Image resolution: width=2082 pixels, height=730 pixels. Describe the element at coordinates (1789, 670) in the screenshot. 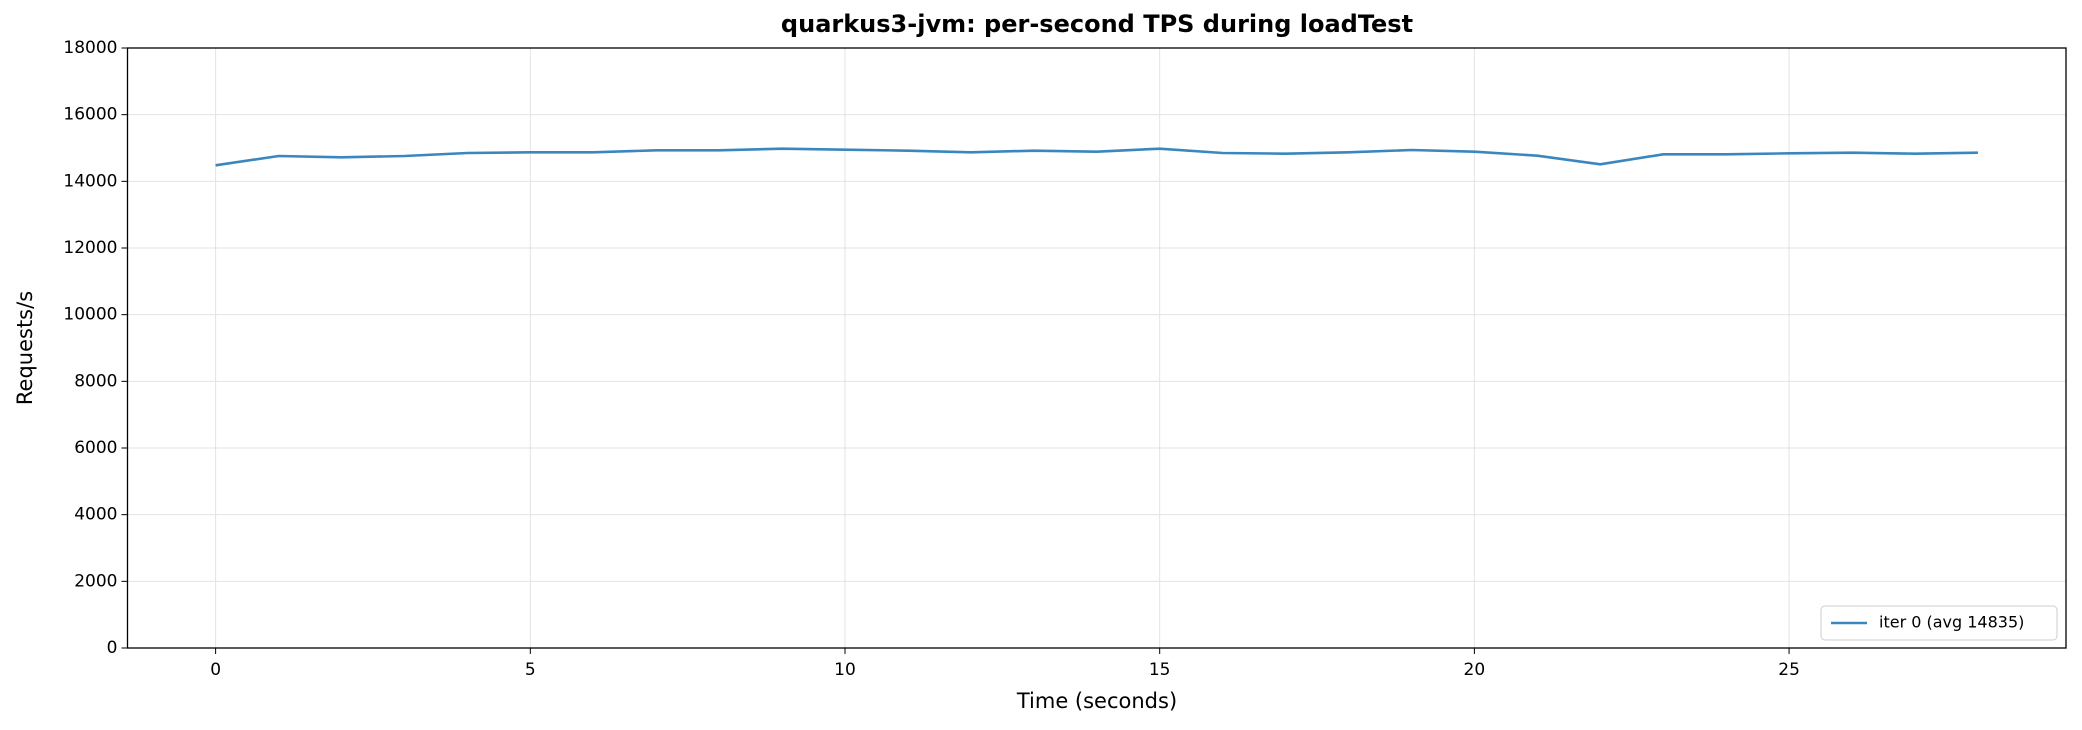

I see `x-tick-label: 25` at that location.